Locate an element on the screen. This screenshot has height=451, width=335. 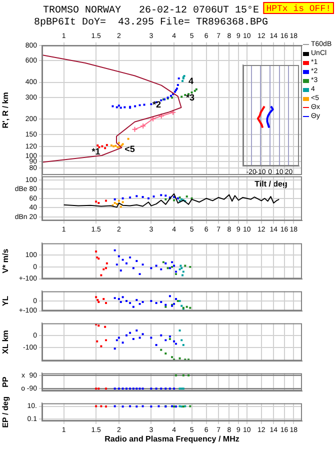
x-axis-title: Radio and Plasma Frequency / MHz is located at coordinates (172, 439).